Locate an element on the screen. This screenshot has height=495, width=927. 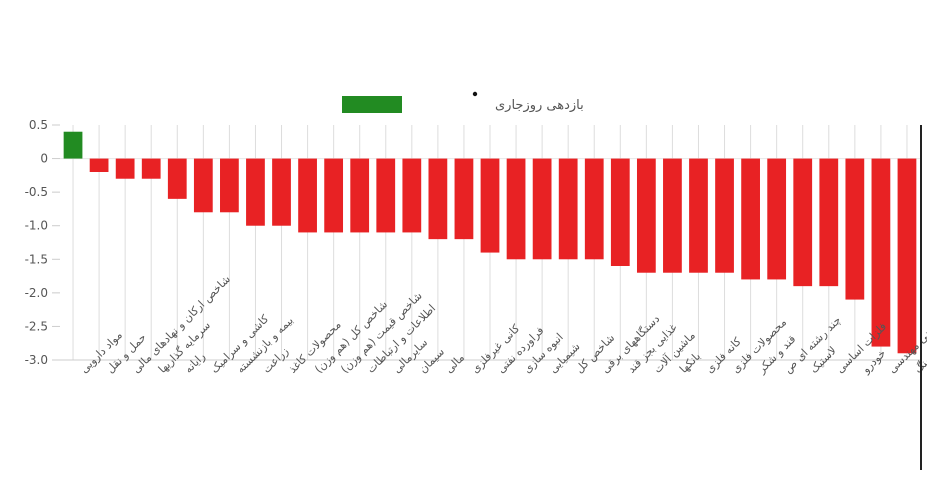
y-tick-label: -3.0 is located at coordinates (36, 360).